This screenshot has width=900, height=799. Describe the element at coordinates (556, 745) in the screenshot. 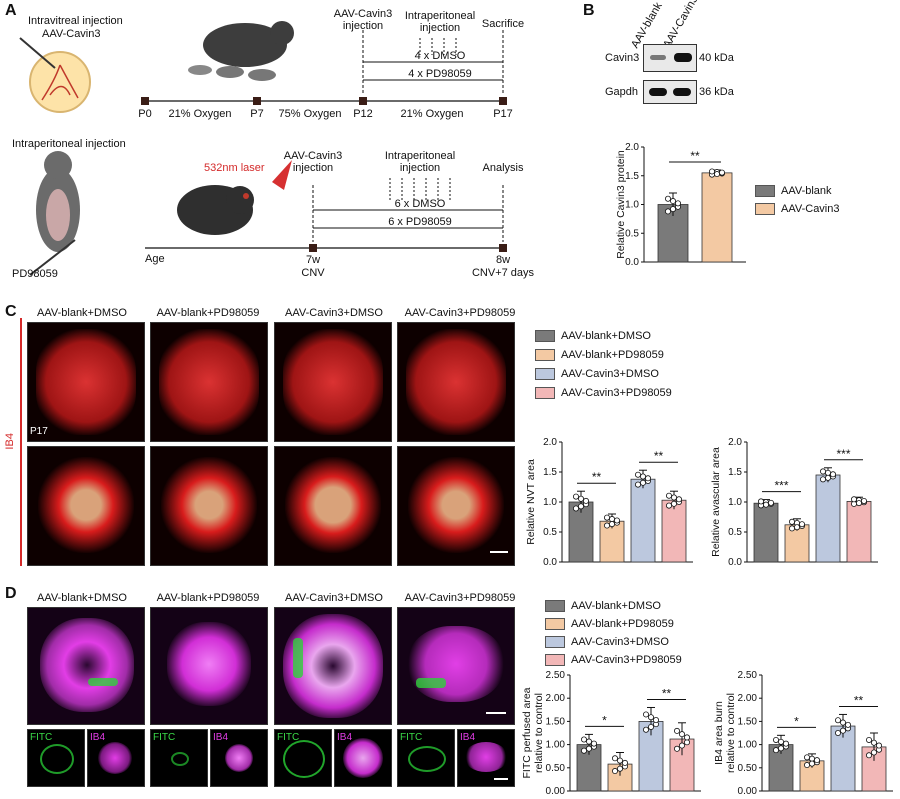

I see `y-tick-label: 1.00` at that location.